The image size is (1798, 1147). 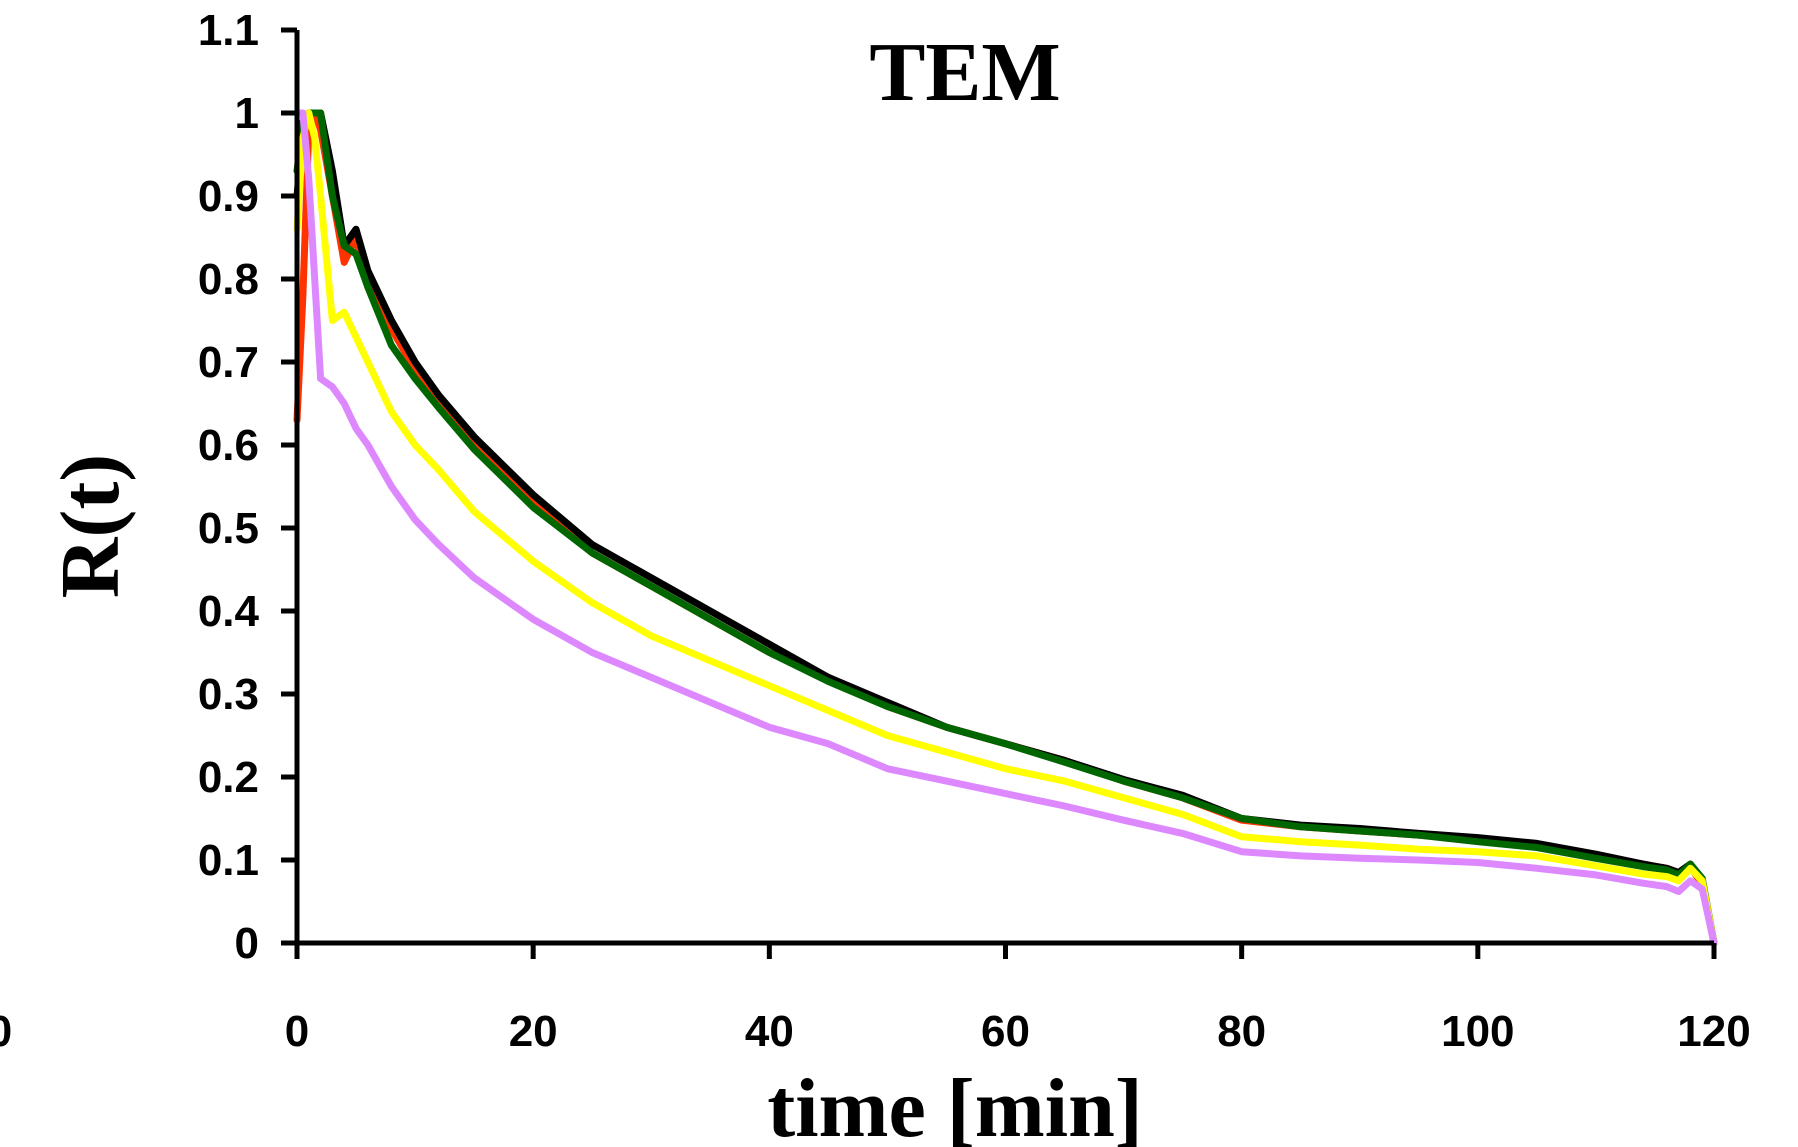 I want to click on x-tick-label: 60, so click(x=1005, y=1031).